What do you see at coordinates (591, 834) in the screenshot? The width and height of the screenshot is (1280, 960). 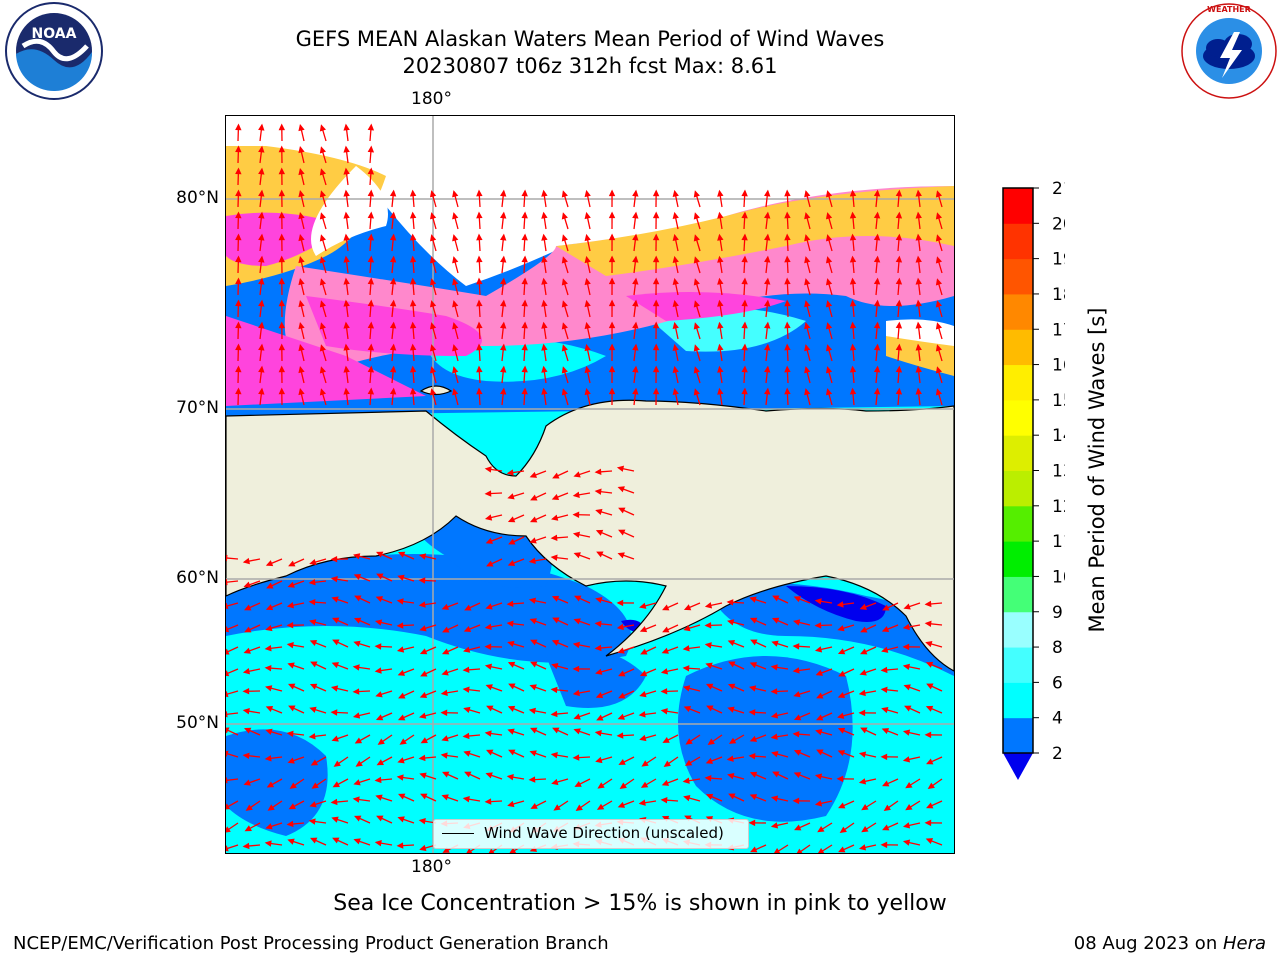 I see `map-legend: Wind Wave Direction (unscaled)` at bounding box center [591, 834].